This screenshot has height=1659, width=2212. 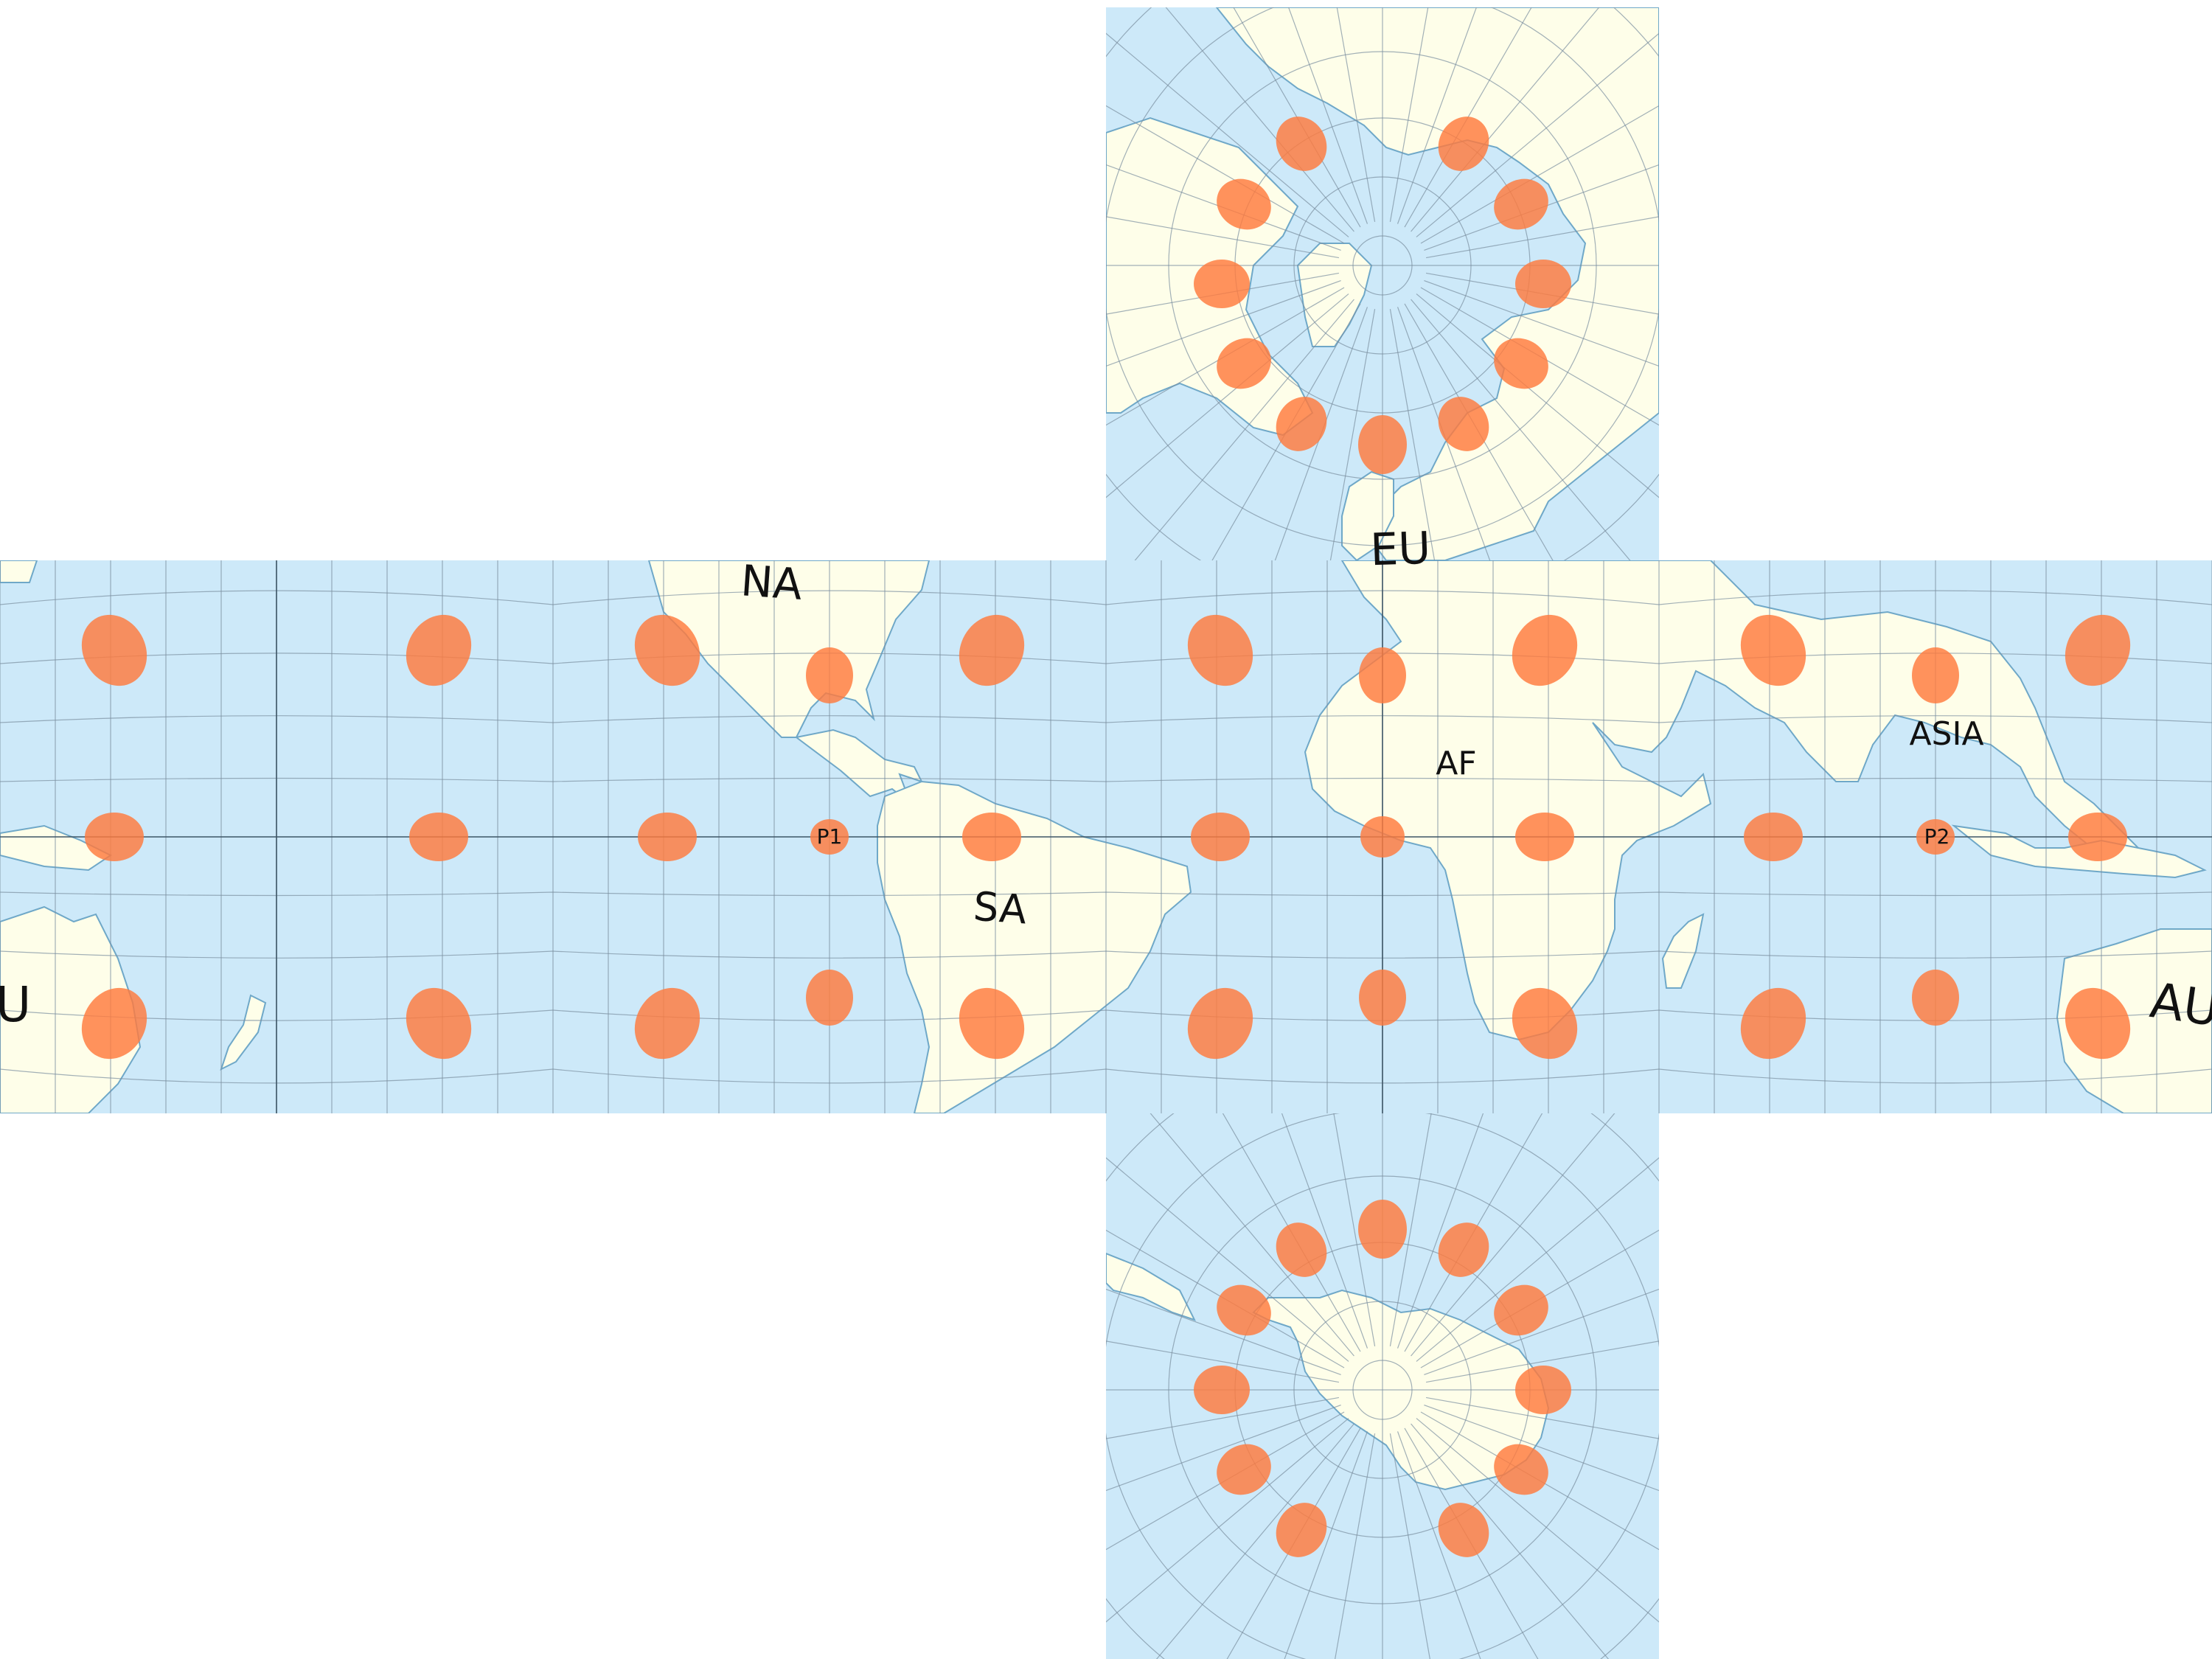 I want to click on label-af: AF, so click(x=1456, y=763).